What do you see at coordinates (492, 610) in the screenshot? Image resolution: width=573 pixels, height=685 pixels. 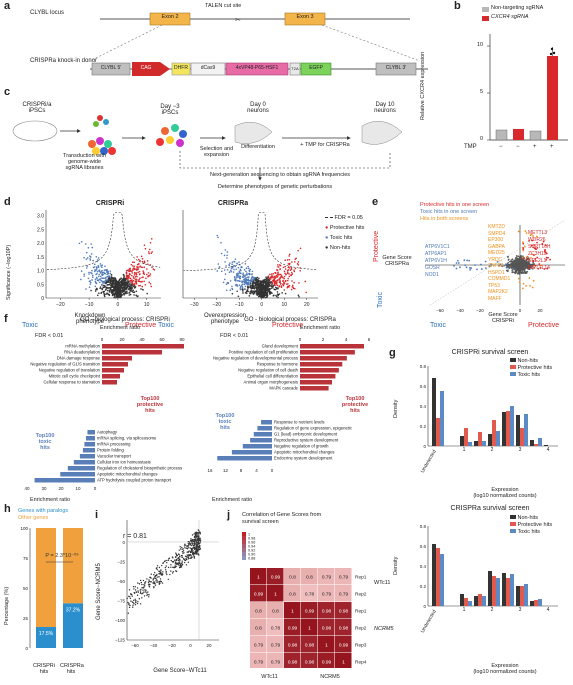 I see `g-x-tick: 2` at bounding box center [492, 610].